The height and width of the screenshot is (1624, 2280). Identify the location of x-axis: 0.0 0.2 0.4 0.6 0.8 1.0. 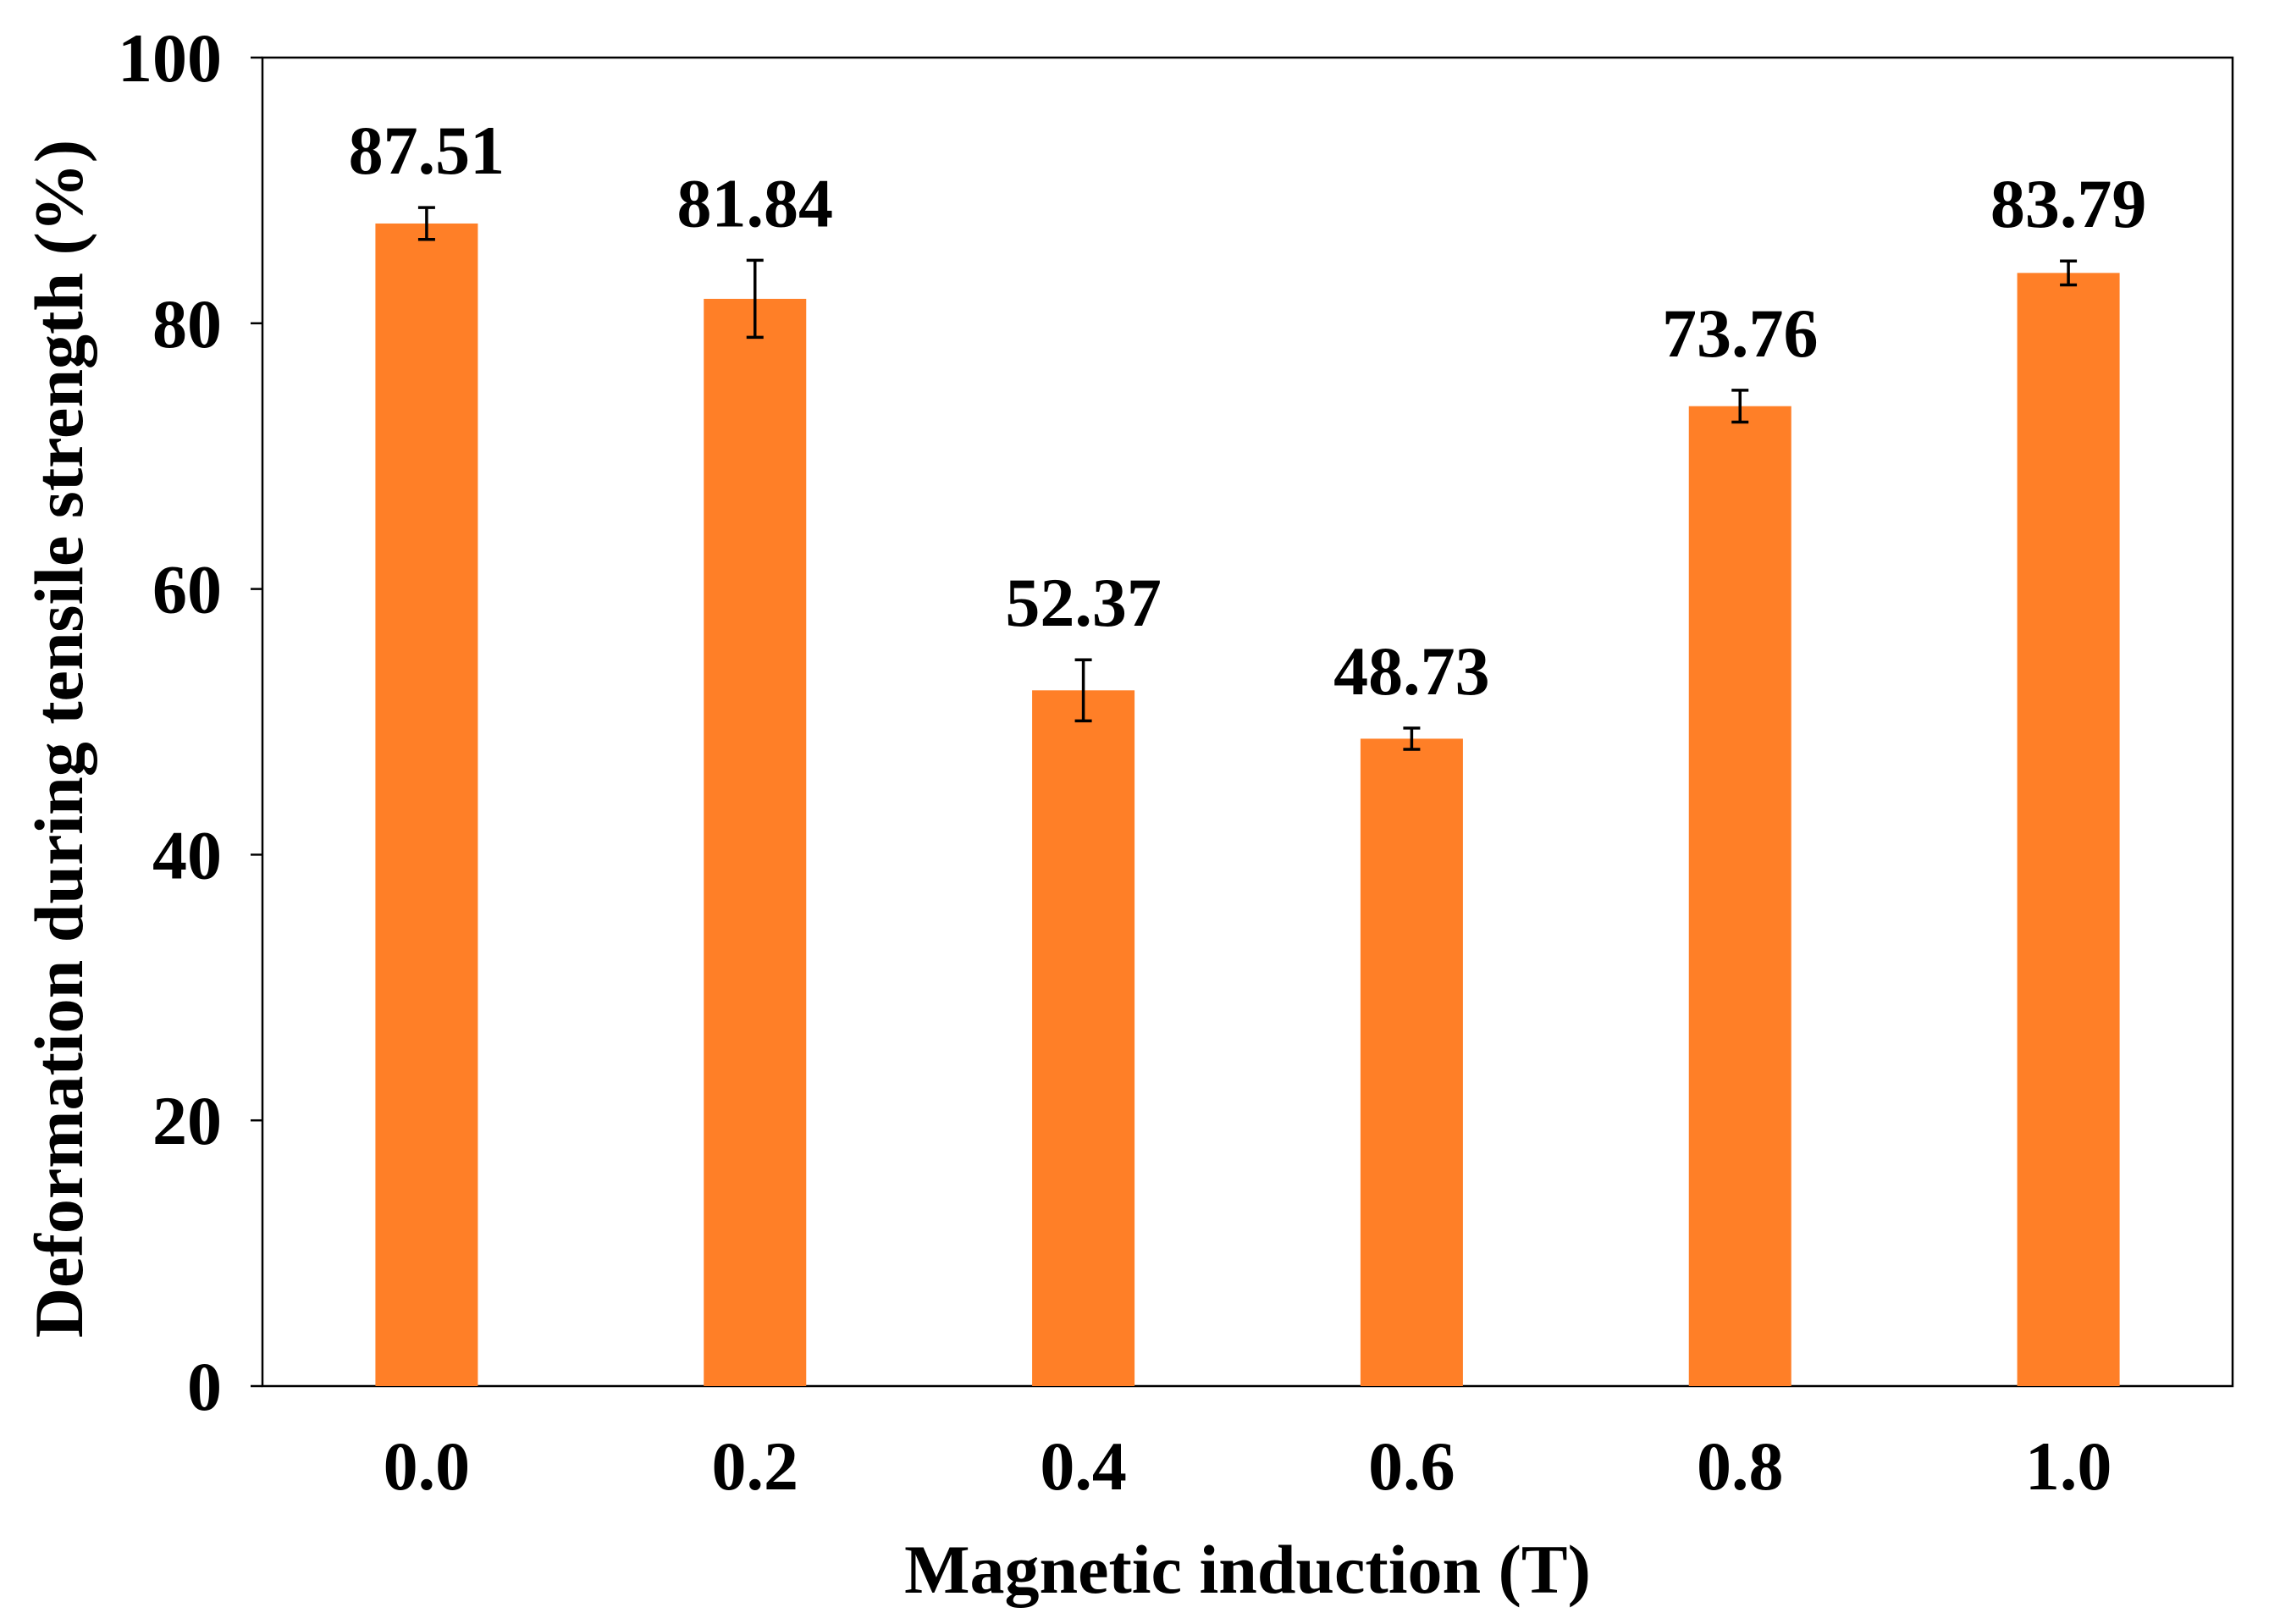
(1248, 1466).